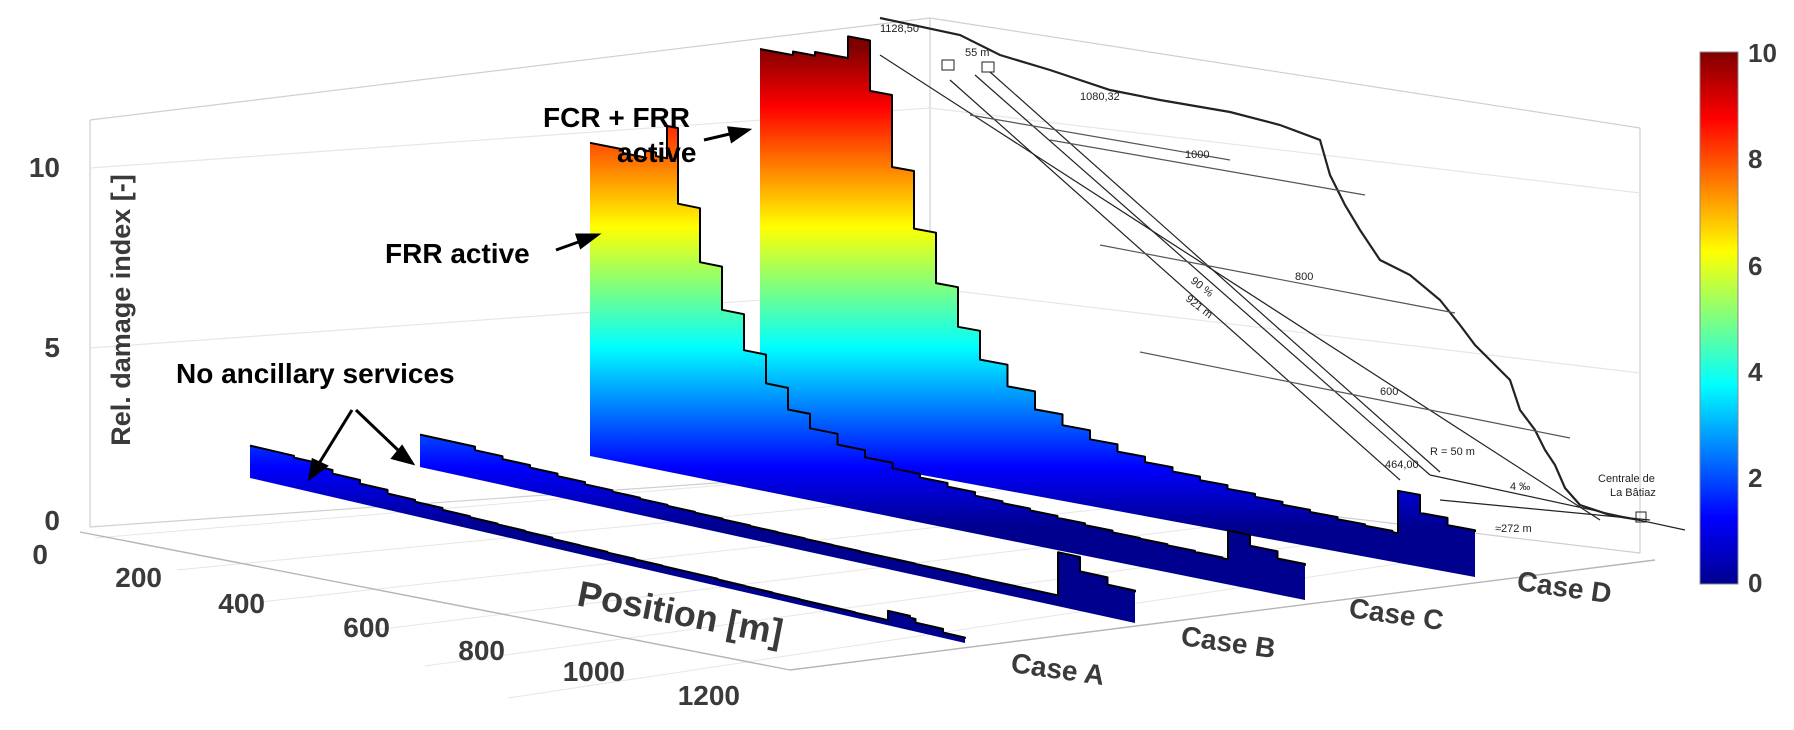 This screenshot has height=730, width=1794. I want to click on x-tick-800: 800, so click(481, 650).